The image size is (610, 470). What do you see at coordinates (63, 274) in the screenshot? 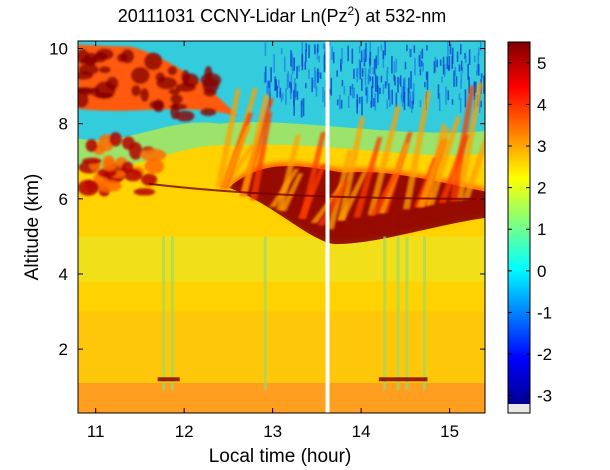
I see `y-tick-label: 4` at bounding box center [63, 274].